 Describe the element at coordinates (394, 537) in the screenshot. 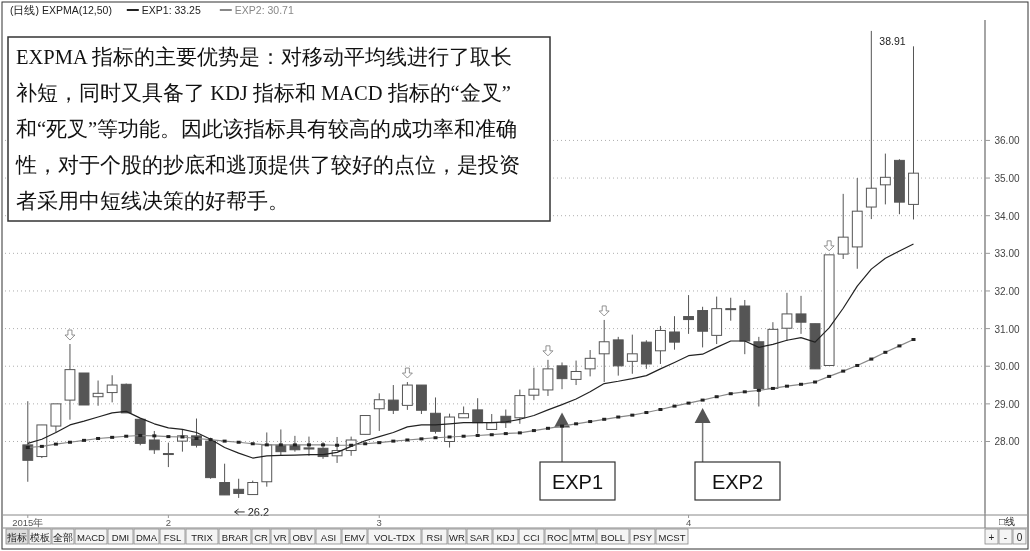

I see `text: VOL-TDX` at that location.